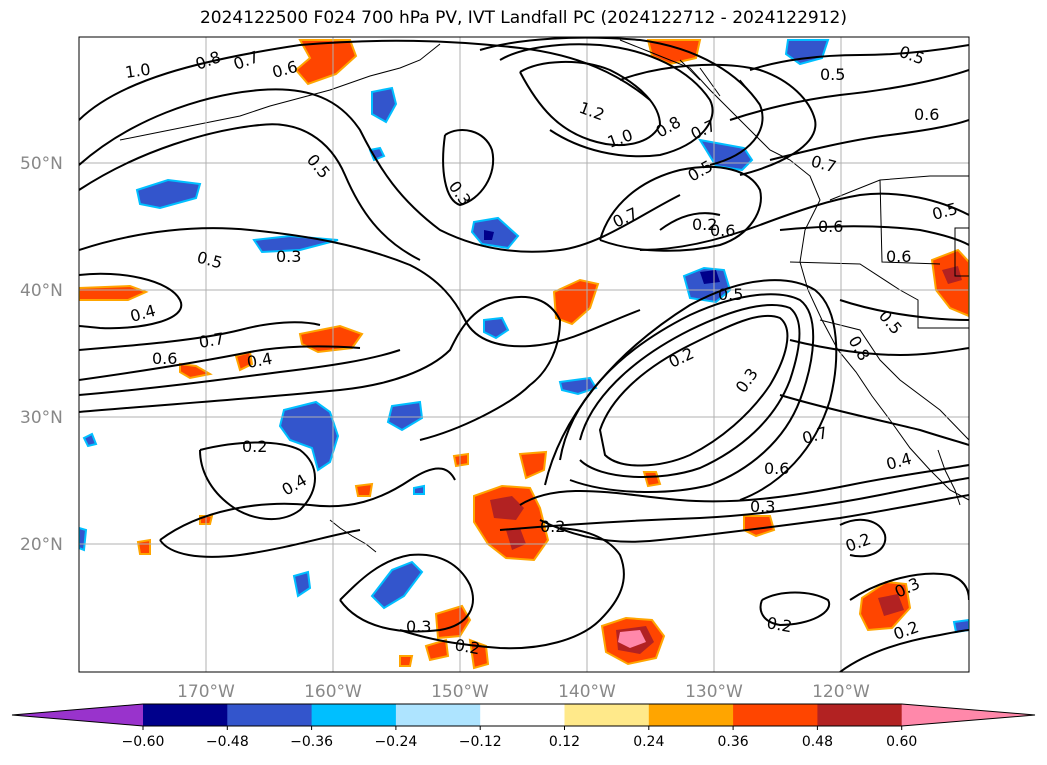 This screenshot has height=765, width=1047. I want to click on colorbar-tick-label: 0.36, so click(733, 742).